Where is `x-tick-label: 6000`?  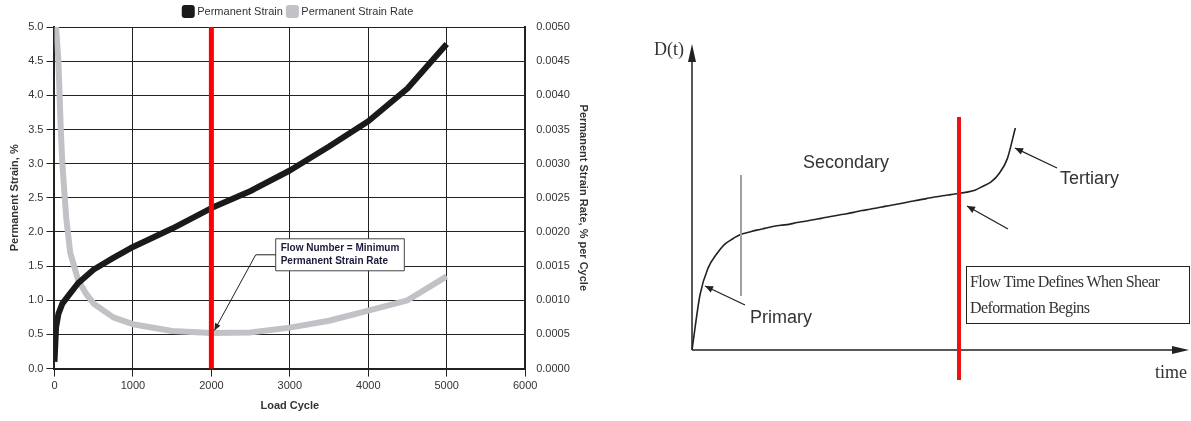
x-tick-label: 6000 is located at coordinates (525, 385).